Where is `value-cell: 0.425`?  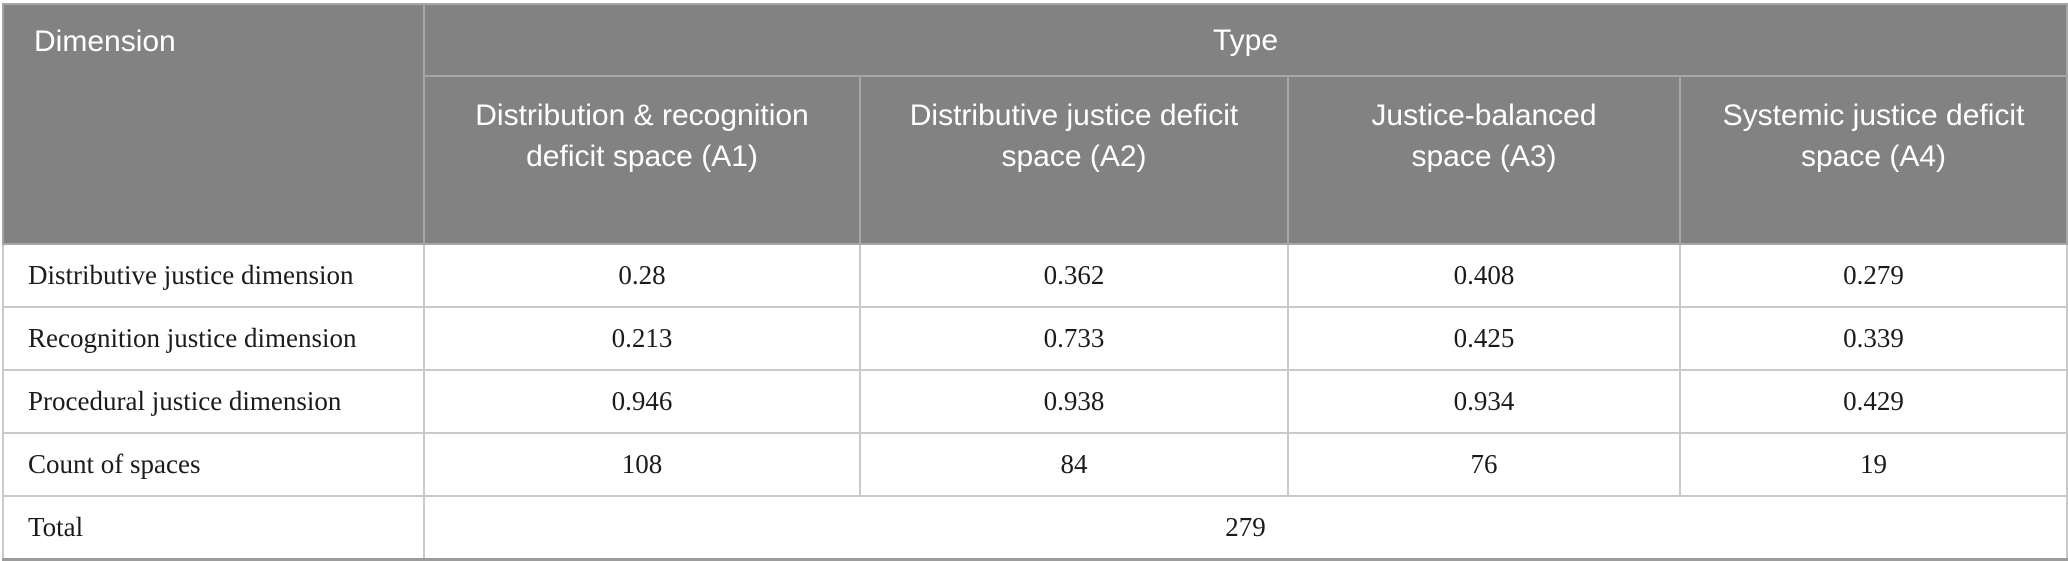 value-cell: 0.425 is located at coordinates (1484, 338).